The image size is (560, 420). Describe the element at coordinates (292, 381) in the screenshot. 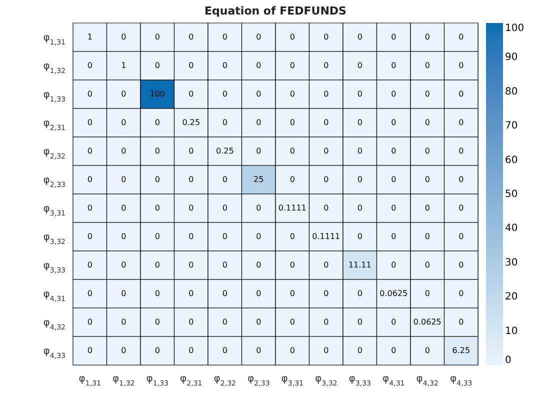

I see `x-tick-label: φ$_{3,31}$` at that location.